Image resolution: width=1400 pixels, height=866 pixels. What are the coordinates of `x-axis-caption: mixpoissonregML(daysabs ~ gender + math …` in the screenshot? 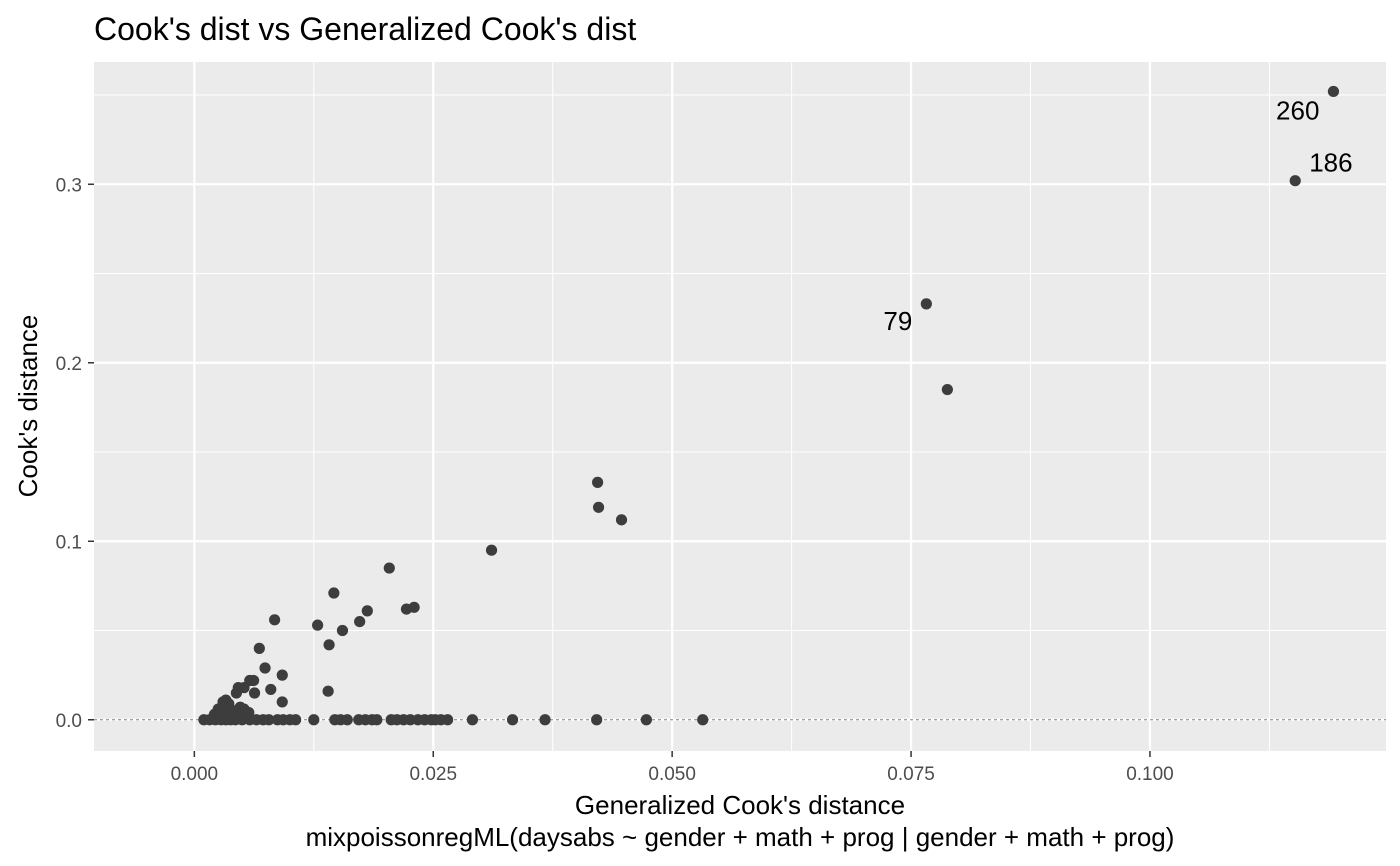 It's located at (740, 837).